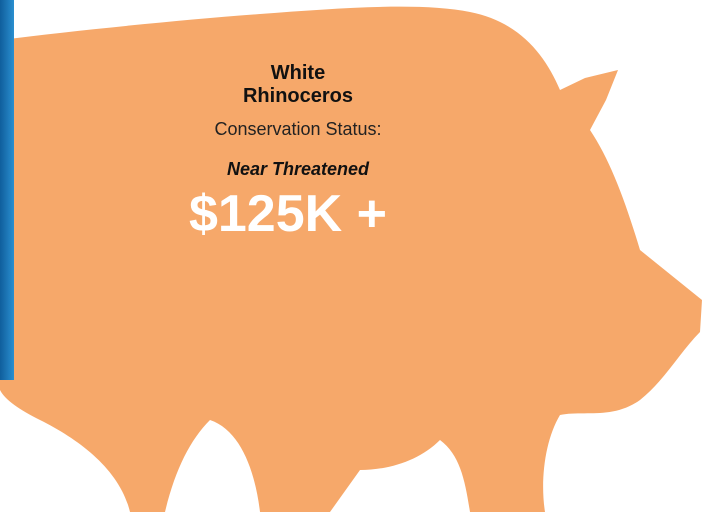  I want to click on price: $125K +, so click(288, 214).